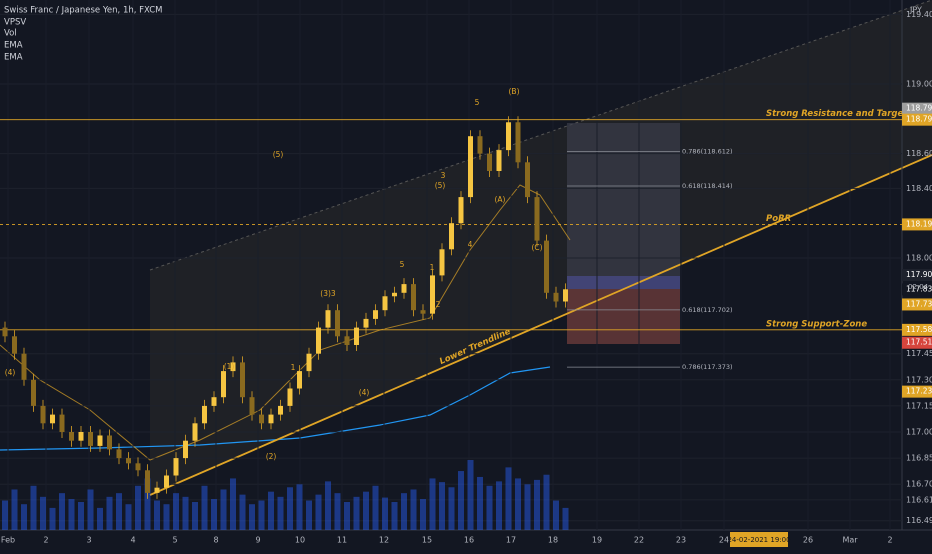  I want to click on price-tag-label: 117.733, so click(919, 303).